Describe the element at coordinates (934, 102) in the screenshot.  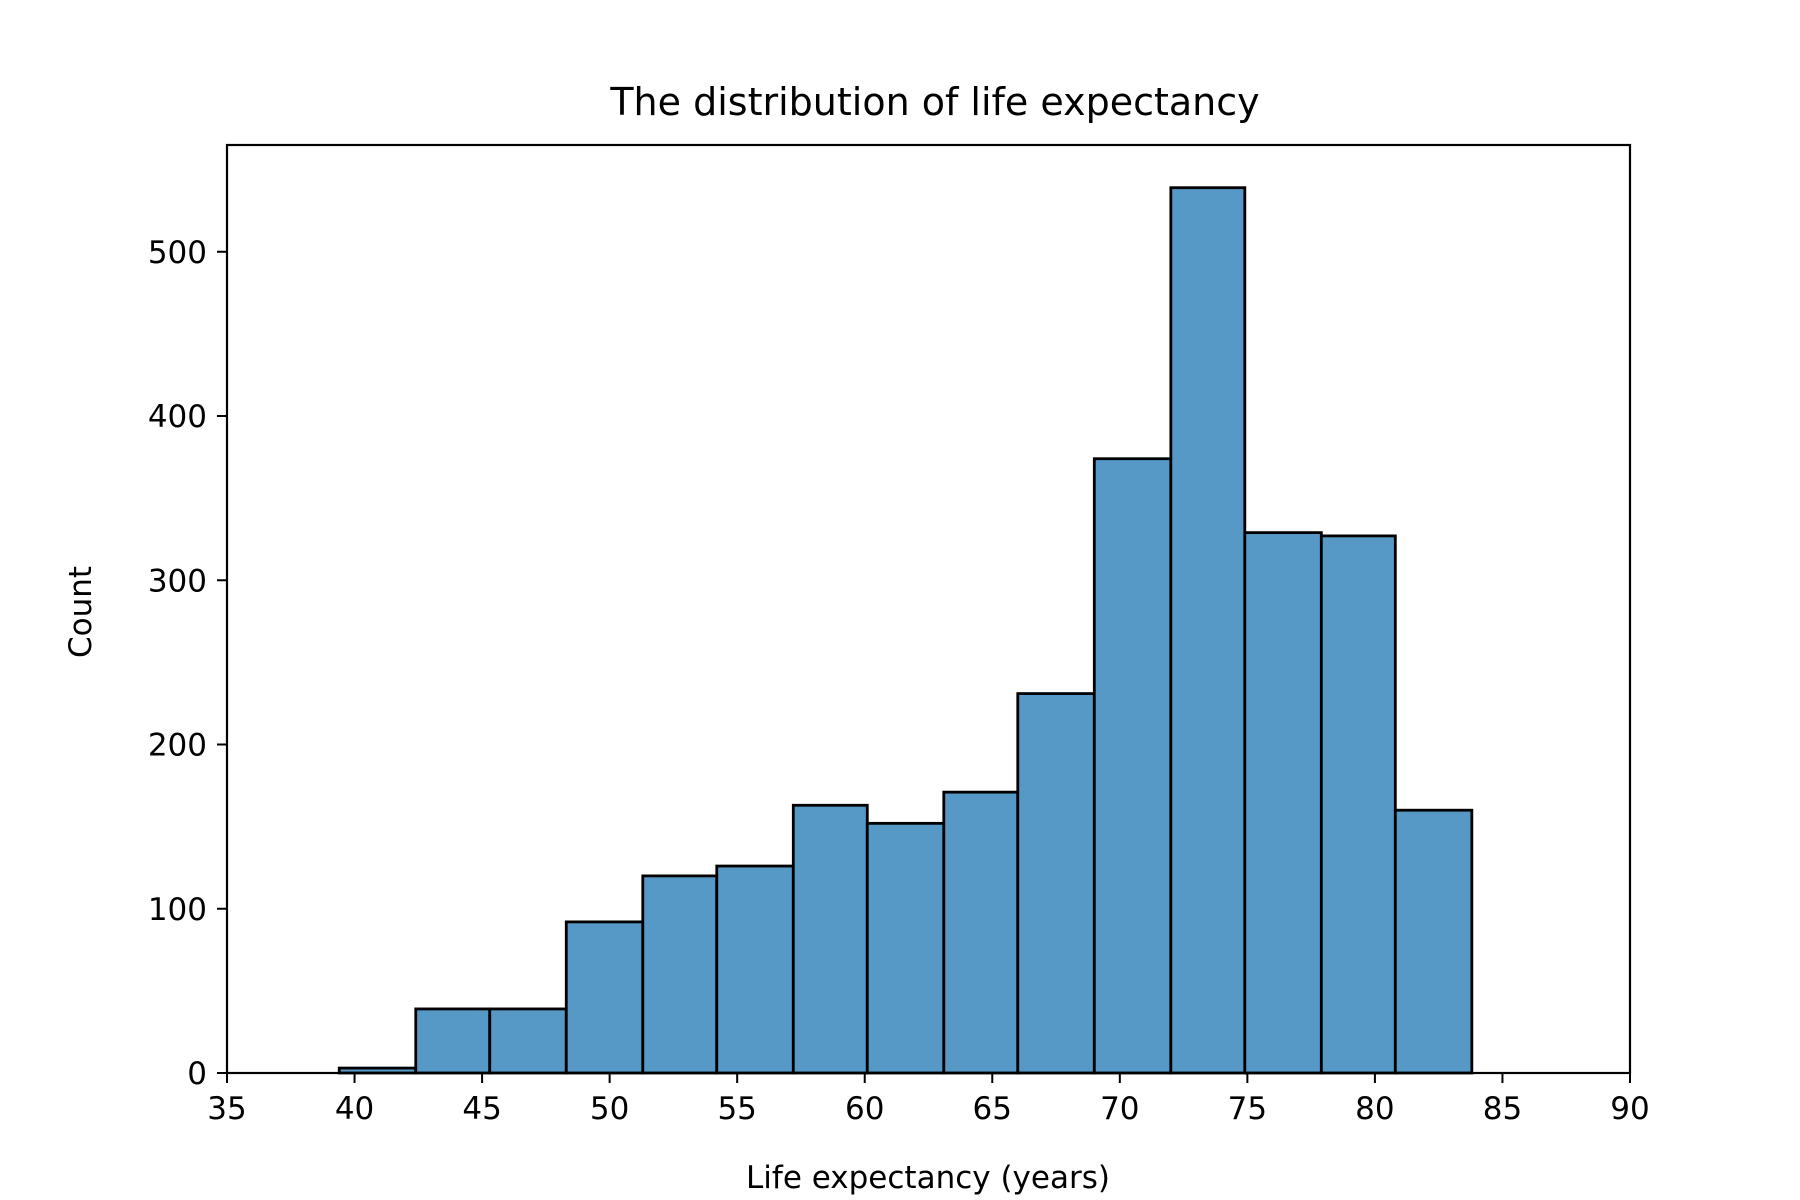
I see `chart-title: The distribution of life expectancy` at that location.